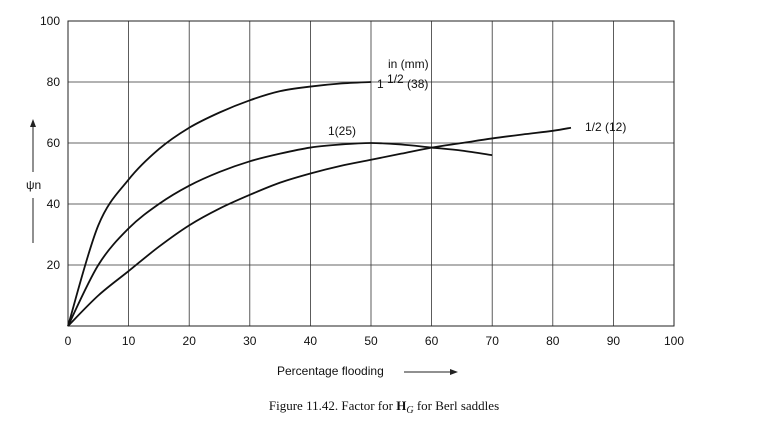 The width and height of the screenshot is (768, 431). I want to click on units-note: in (mm), so click(408, 64).